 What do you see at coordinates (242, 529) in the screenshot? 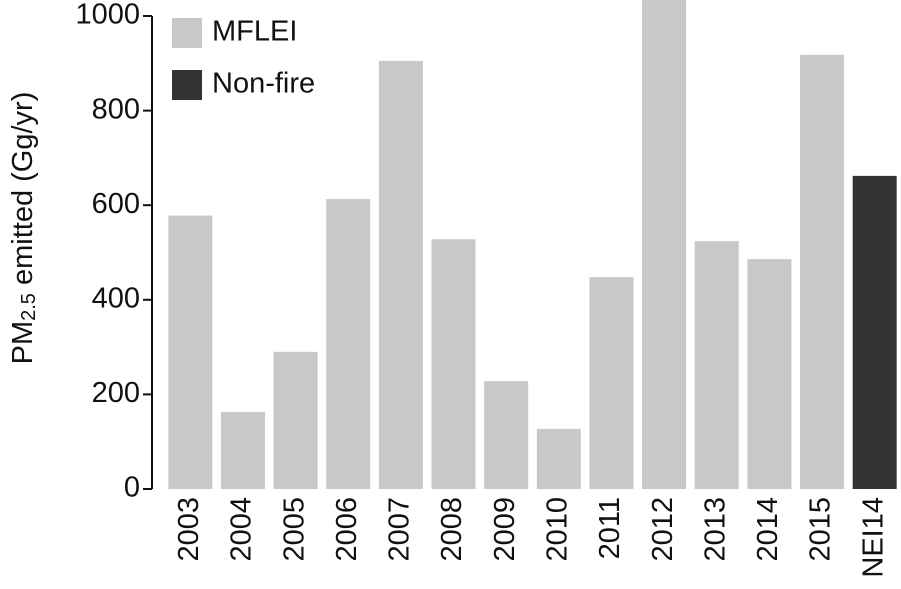
I see `x-tick-label: 2004` at bounding box center [242, 529].